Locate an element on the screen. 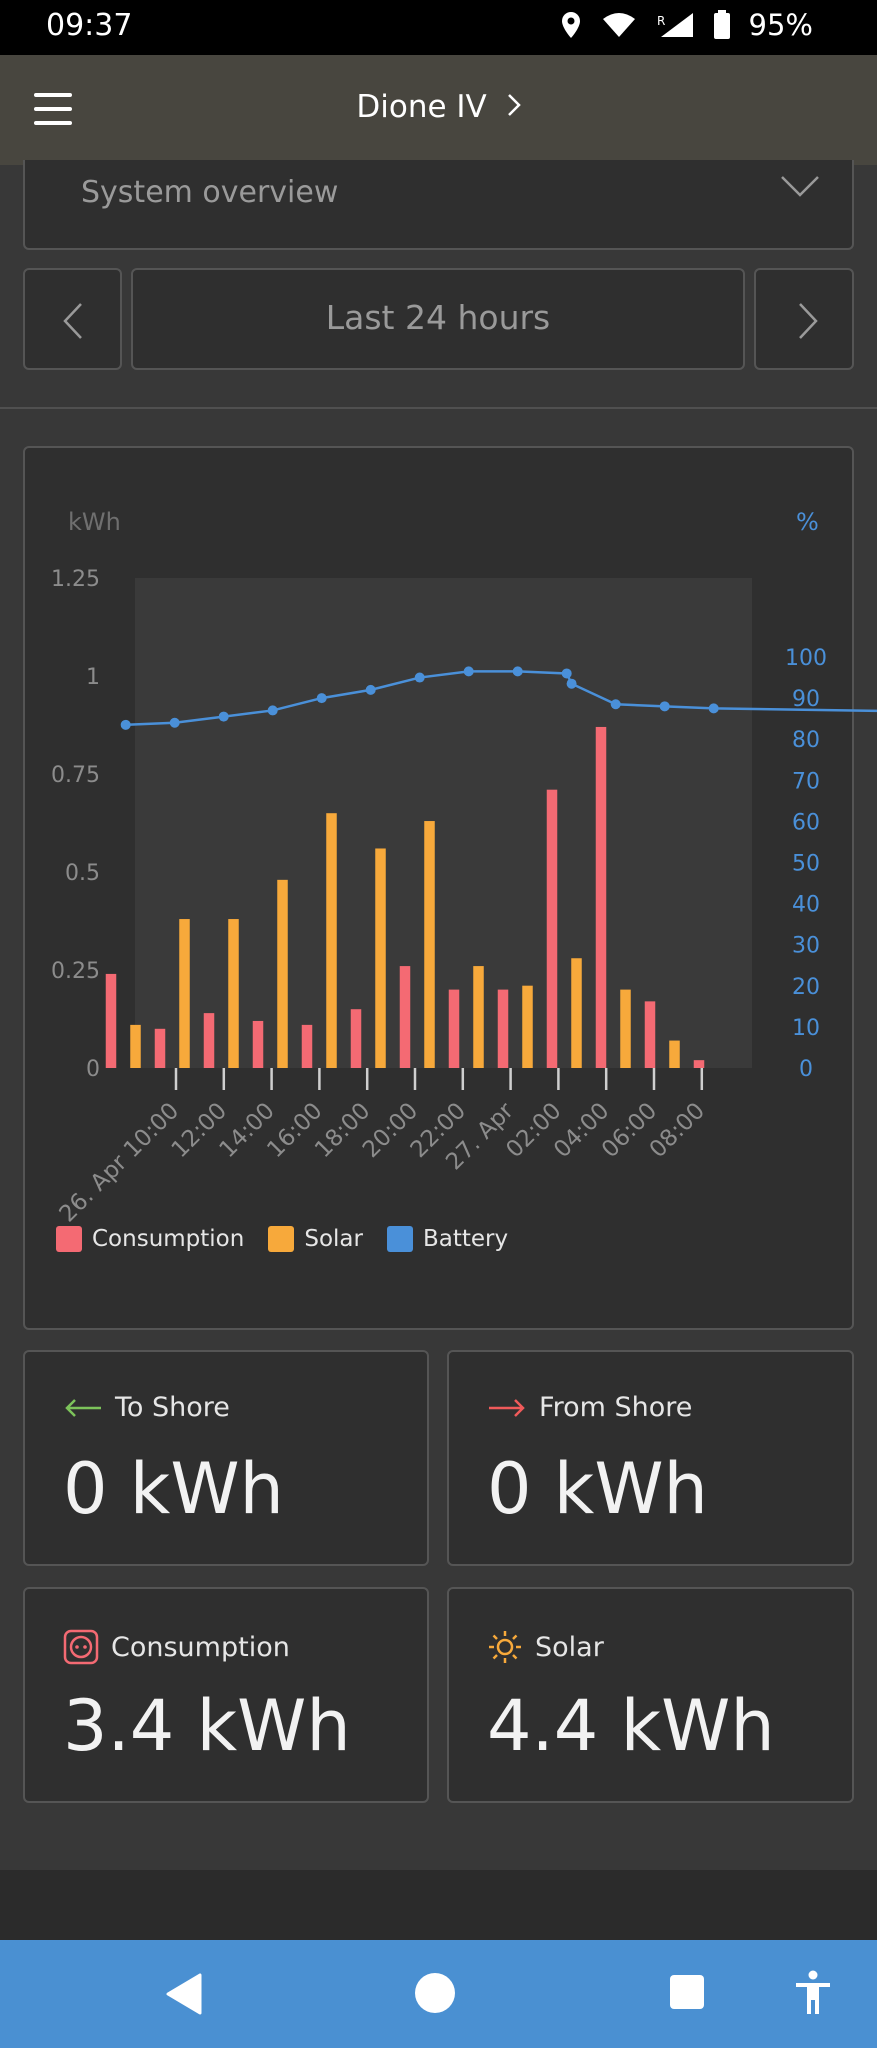 Image resolution: width=877 pixels, height=2048 pixels. right-tick-label: 100 is located at coordinates (806, 658).